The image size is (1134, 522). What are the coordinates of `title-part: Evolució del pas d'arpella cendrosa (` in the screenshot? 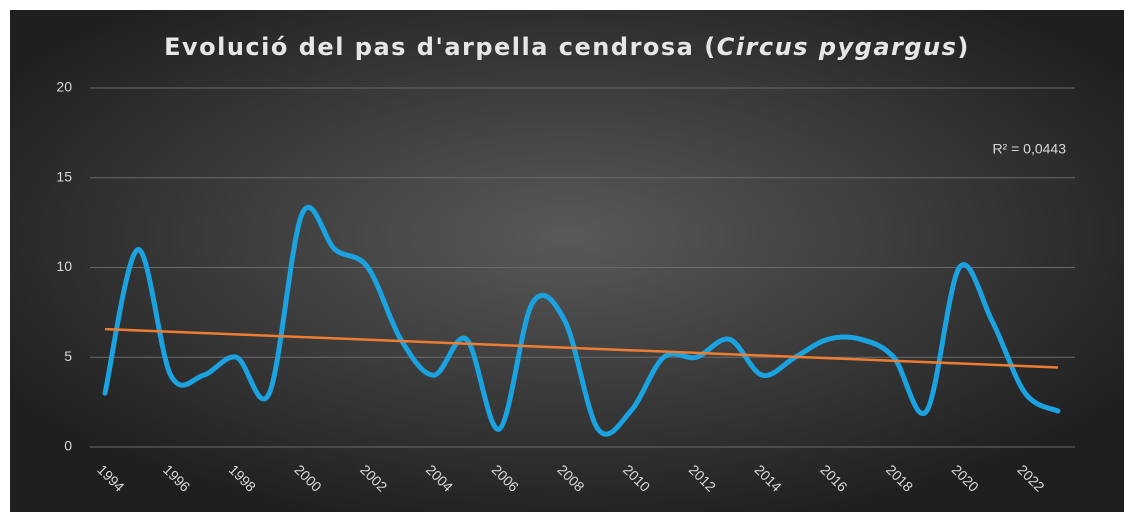 It's located at (440, 47).